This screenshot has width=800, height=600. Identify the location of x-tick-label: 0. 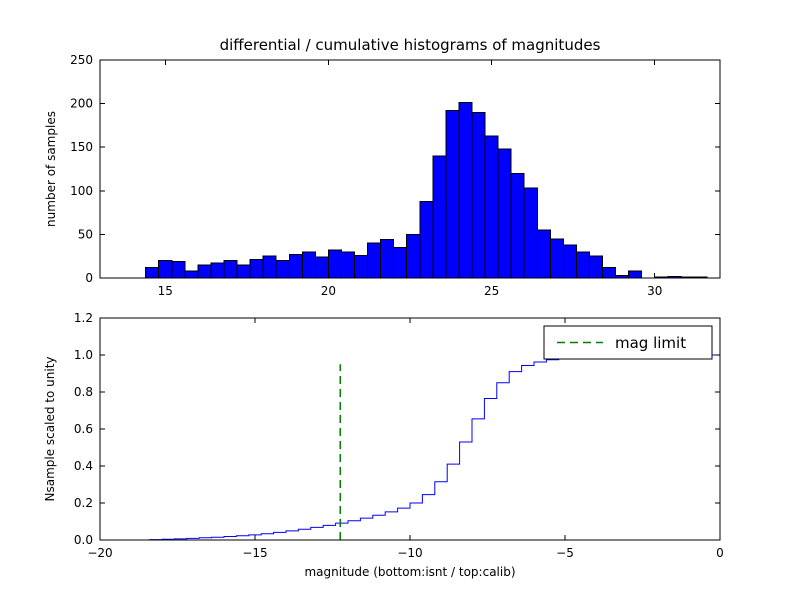
(720, 553).